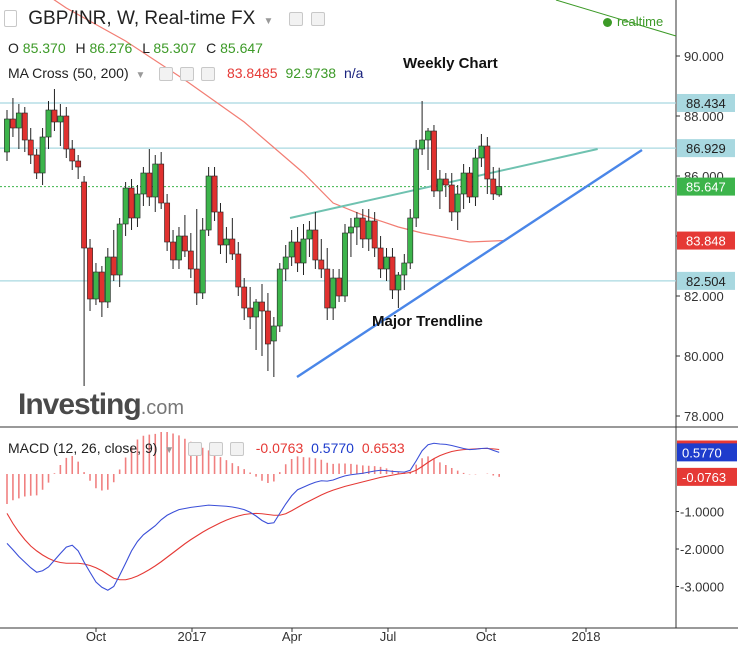 This screenshot has height=651, width=738. Describe the element at coordinates (353, 73) in the screenshot. I see `ma-value-3: n/a` at that location.